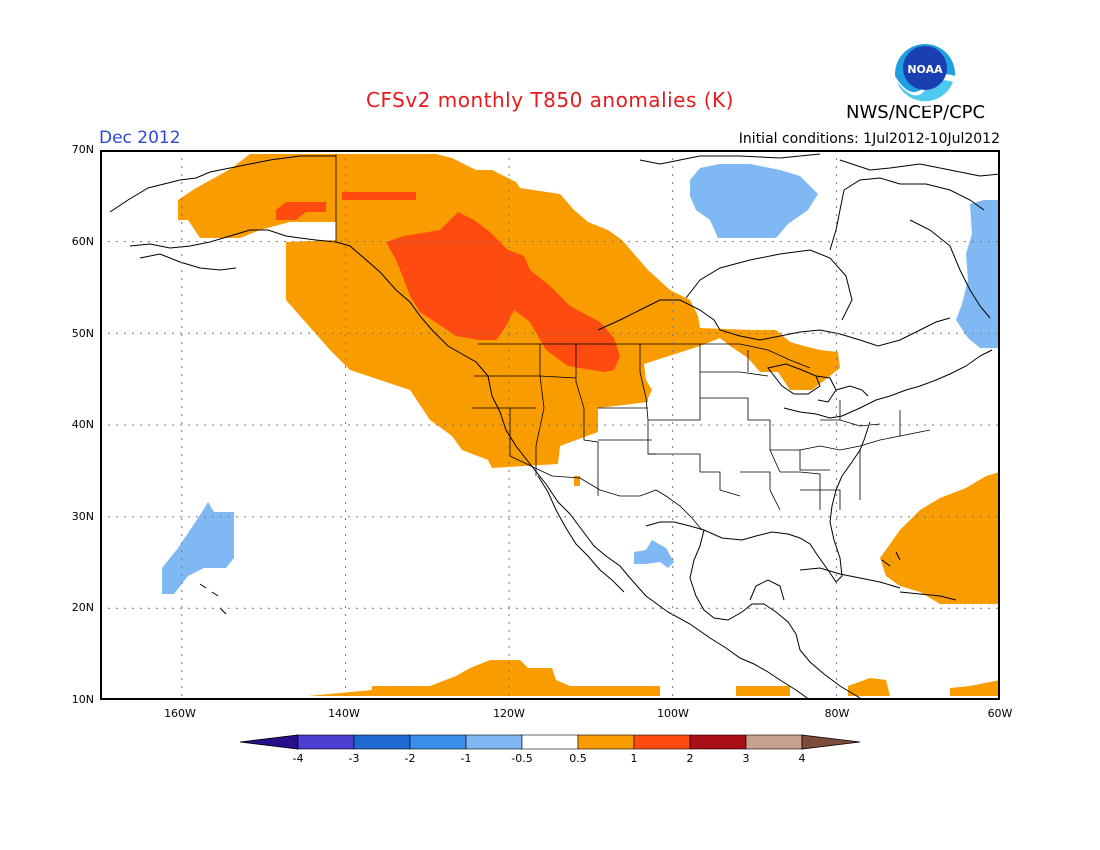 The image size is (1100, 850). Describe the element at coordinates (925, 69) in the screenshot. I see `noaa-logo-text: NOAA` at that location.